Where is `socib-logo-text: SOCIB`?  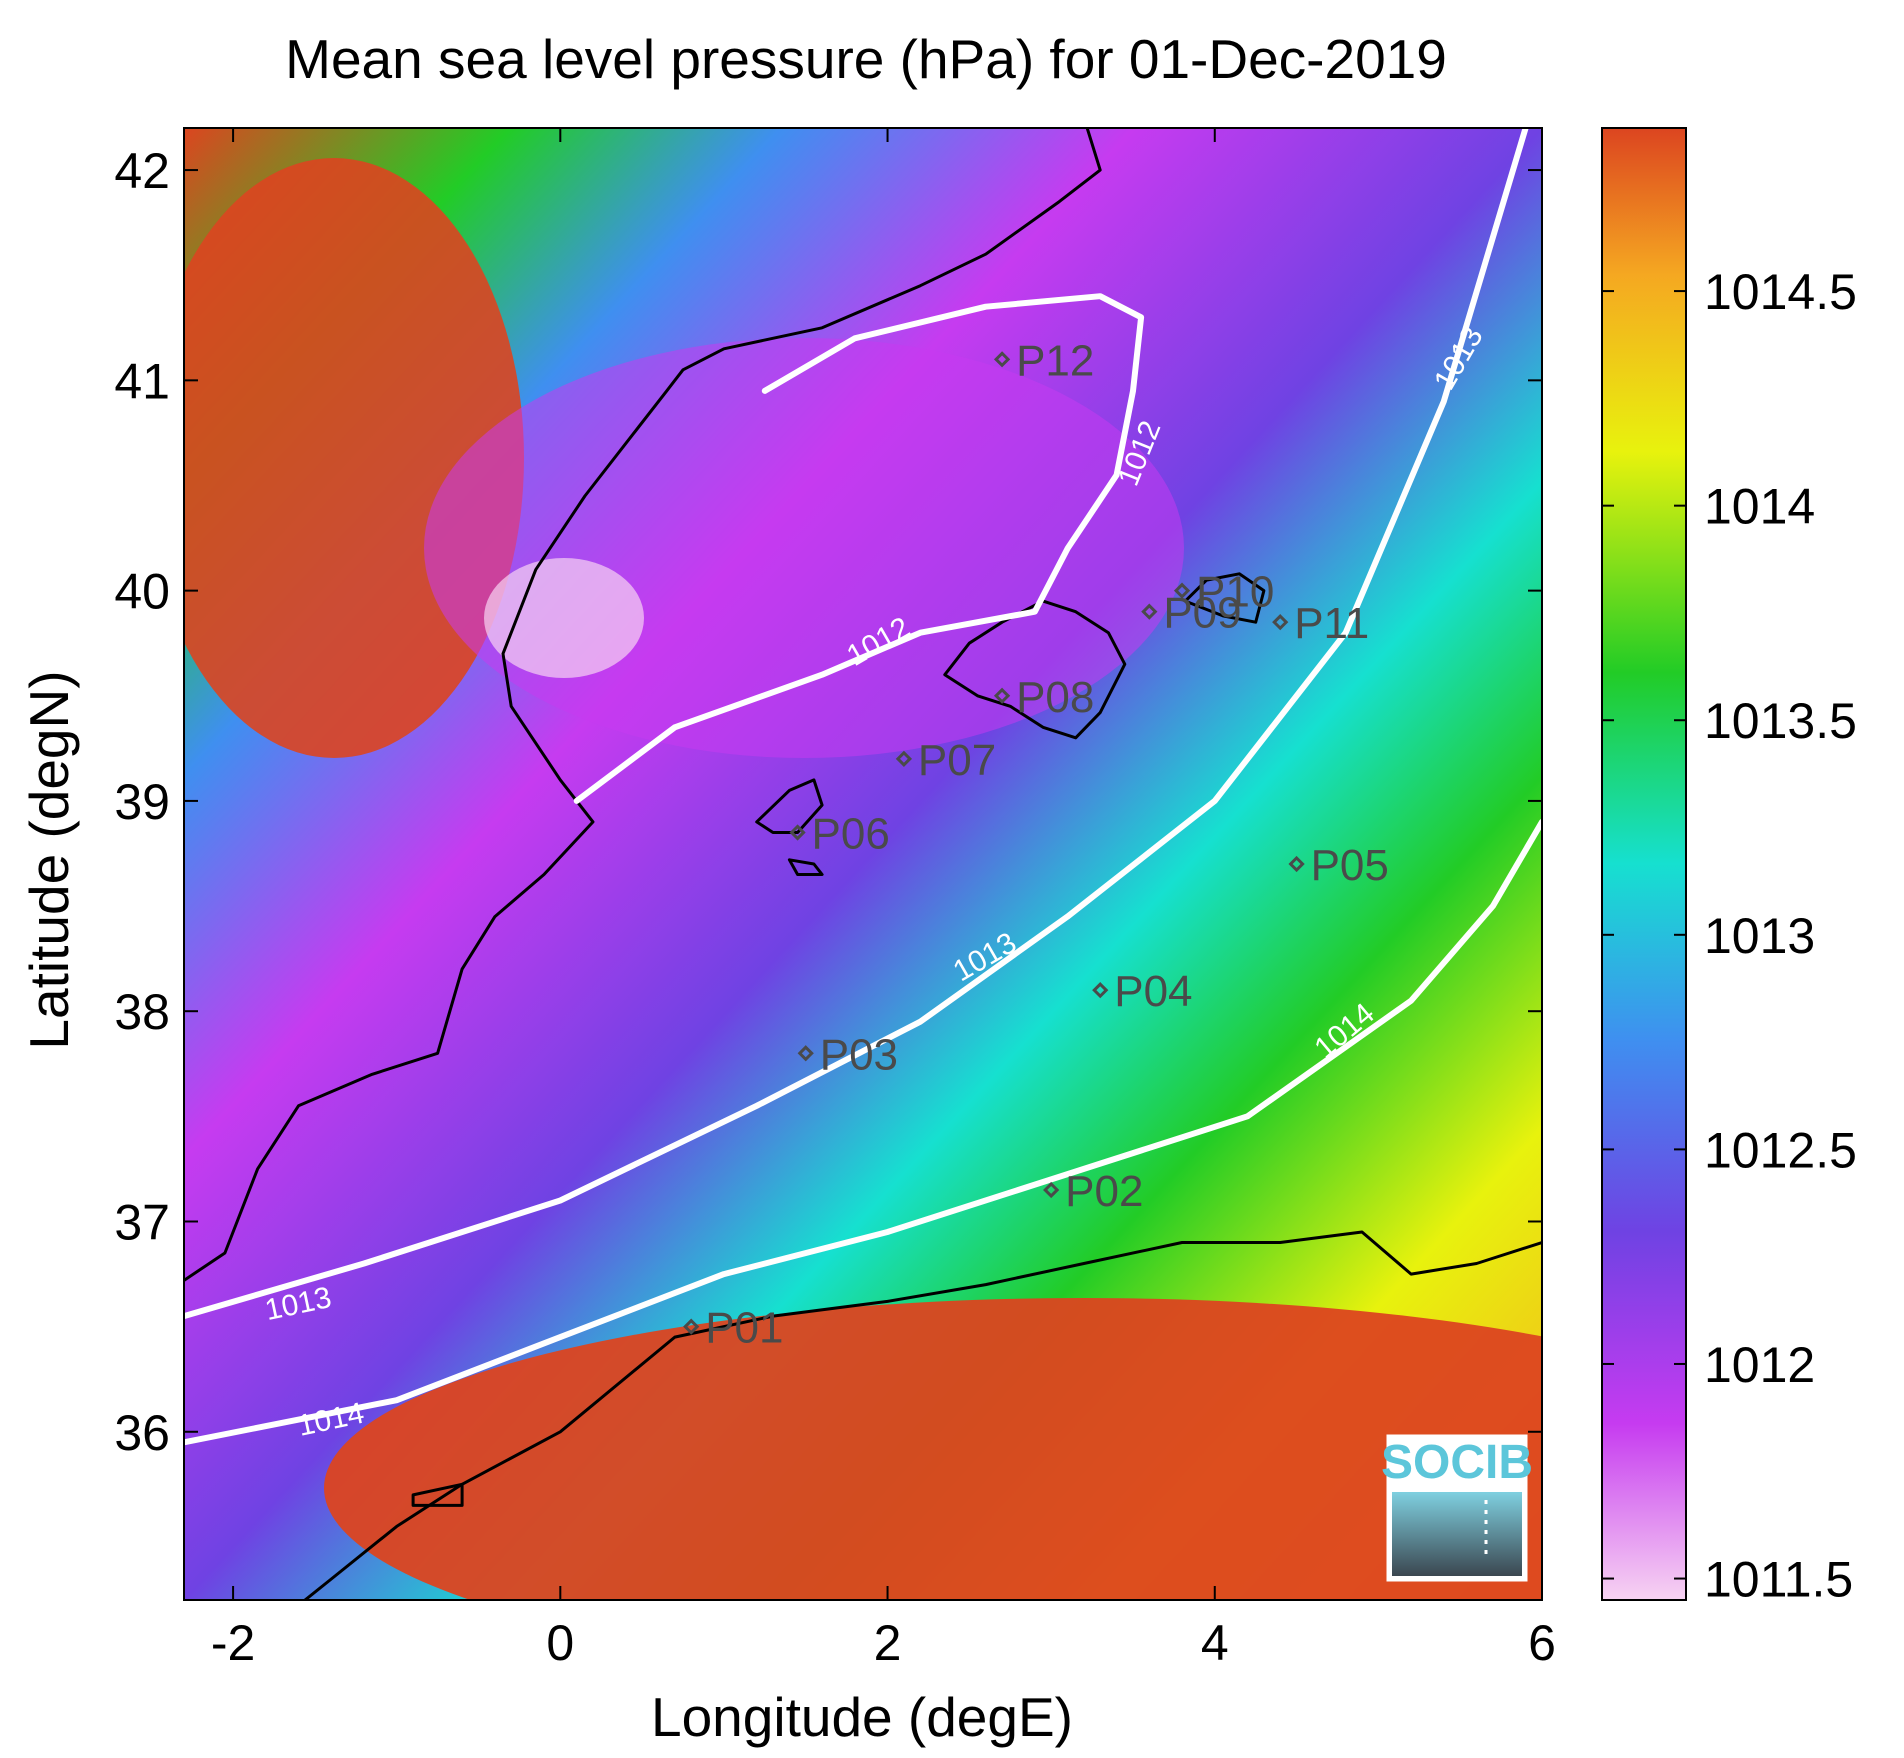 socib-logo-text: SOCIB is located at coordinates (1457, 1462).